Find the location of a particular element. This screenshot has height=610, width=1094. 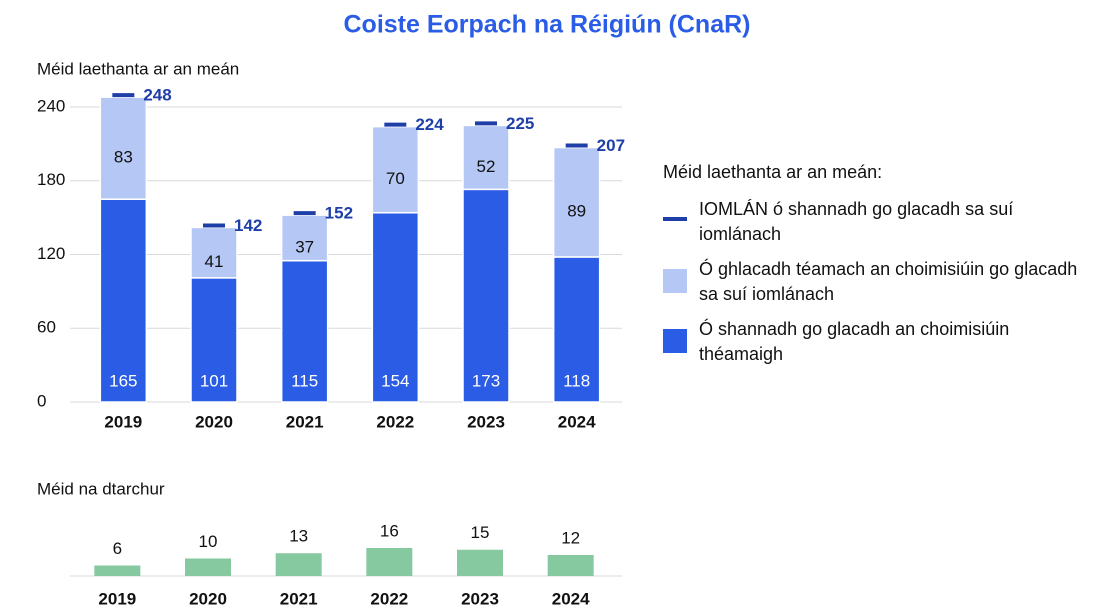

value-label: 89 is located at coordinates (576, 211).